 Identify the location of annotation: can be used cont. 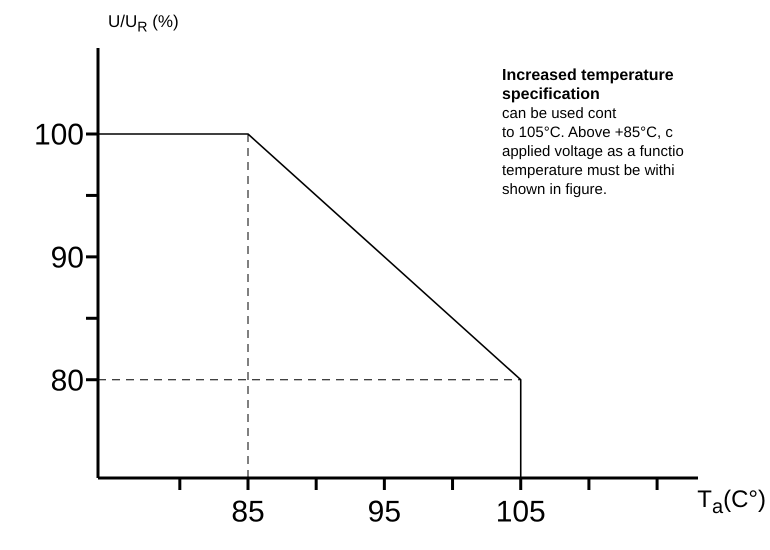
(560, 113).